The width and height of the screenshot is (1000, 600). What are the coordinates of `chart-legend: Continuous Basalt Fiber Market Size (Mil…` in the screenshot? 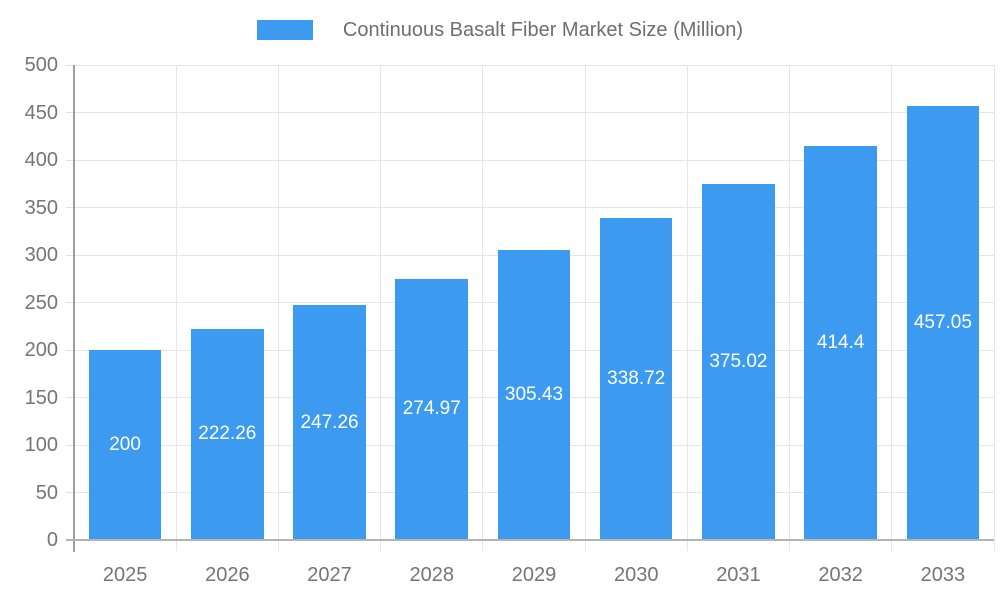 It's located at (500, 30).